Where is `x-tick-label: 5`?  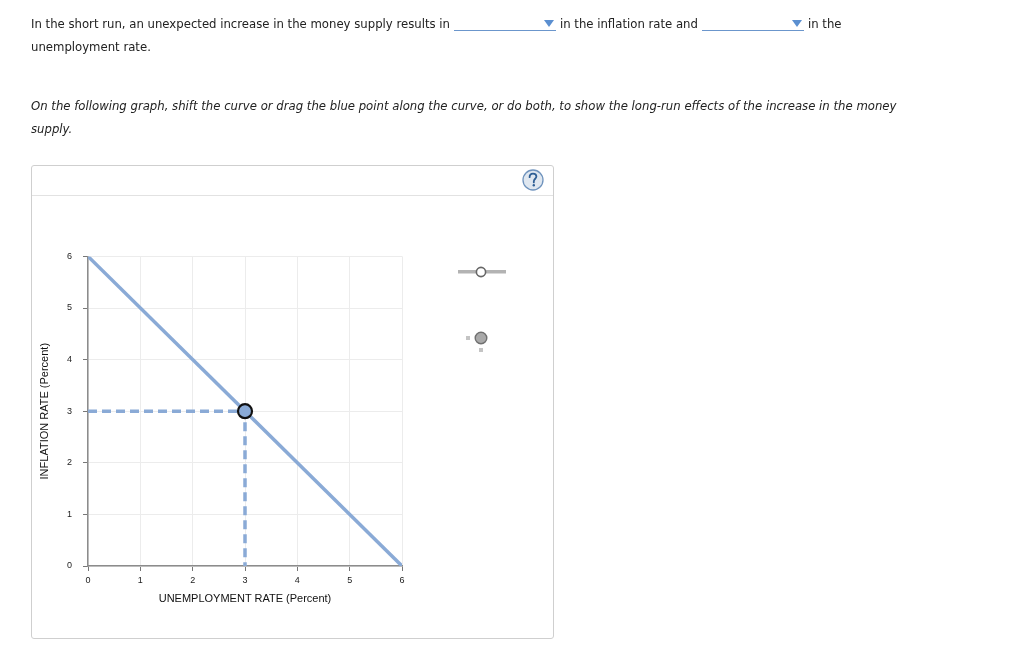
x-tick-label: 5 is located at coordinates (350, 579).